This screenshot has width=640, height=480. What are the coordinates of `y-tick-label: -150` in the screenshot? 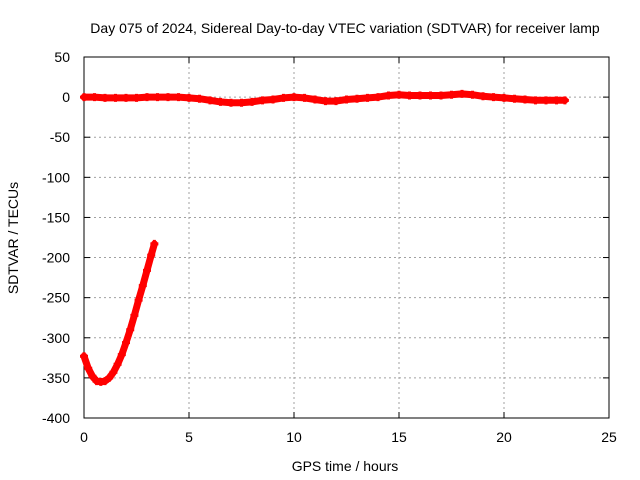 It's located at (56, 217).